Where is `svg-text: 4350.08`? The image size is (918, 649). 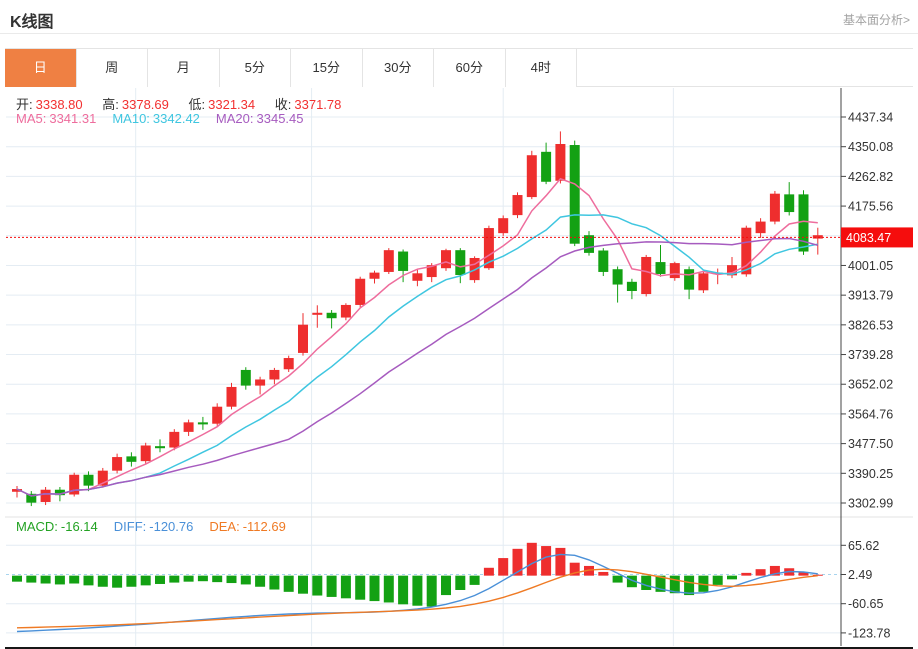 svg-text: 4350.08 is located at coordinates (870, 147).